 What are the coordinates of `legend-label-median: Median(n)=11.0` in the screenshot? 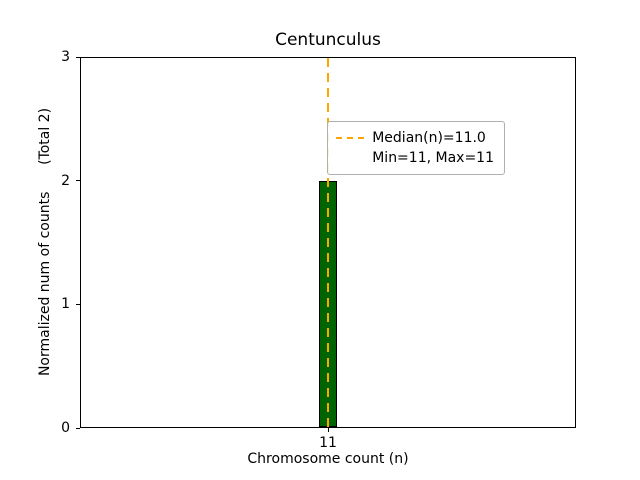 It's located at (429, 138).